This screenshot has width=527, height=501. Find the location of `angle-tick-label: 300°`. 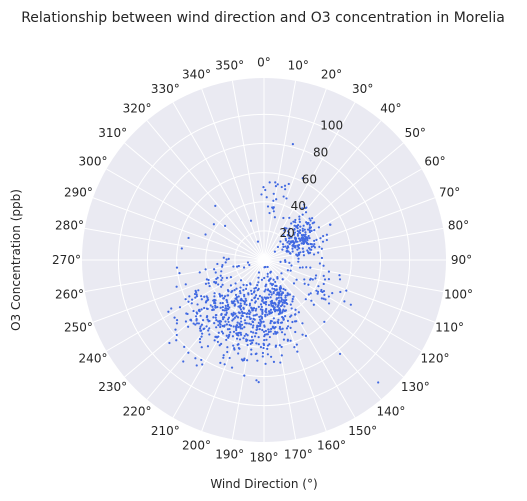

angle-tick-label: 300° is located at coordinates (93, 161).